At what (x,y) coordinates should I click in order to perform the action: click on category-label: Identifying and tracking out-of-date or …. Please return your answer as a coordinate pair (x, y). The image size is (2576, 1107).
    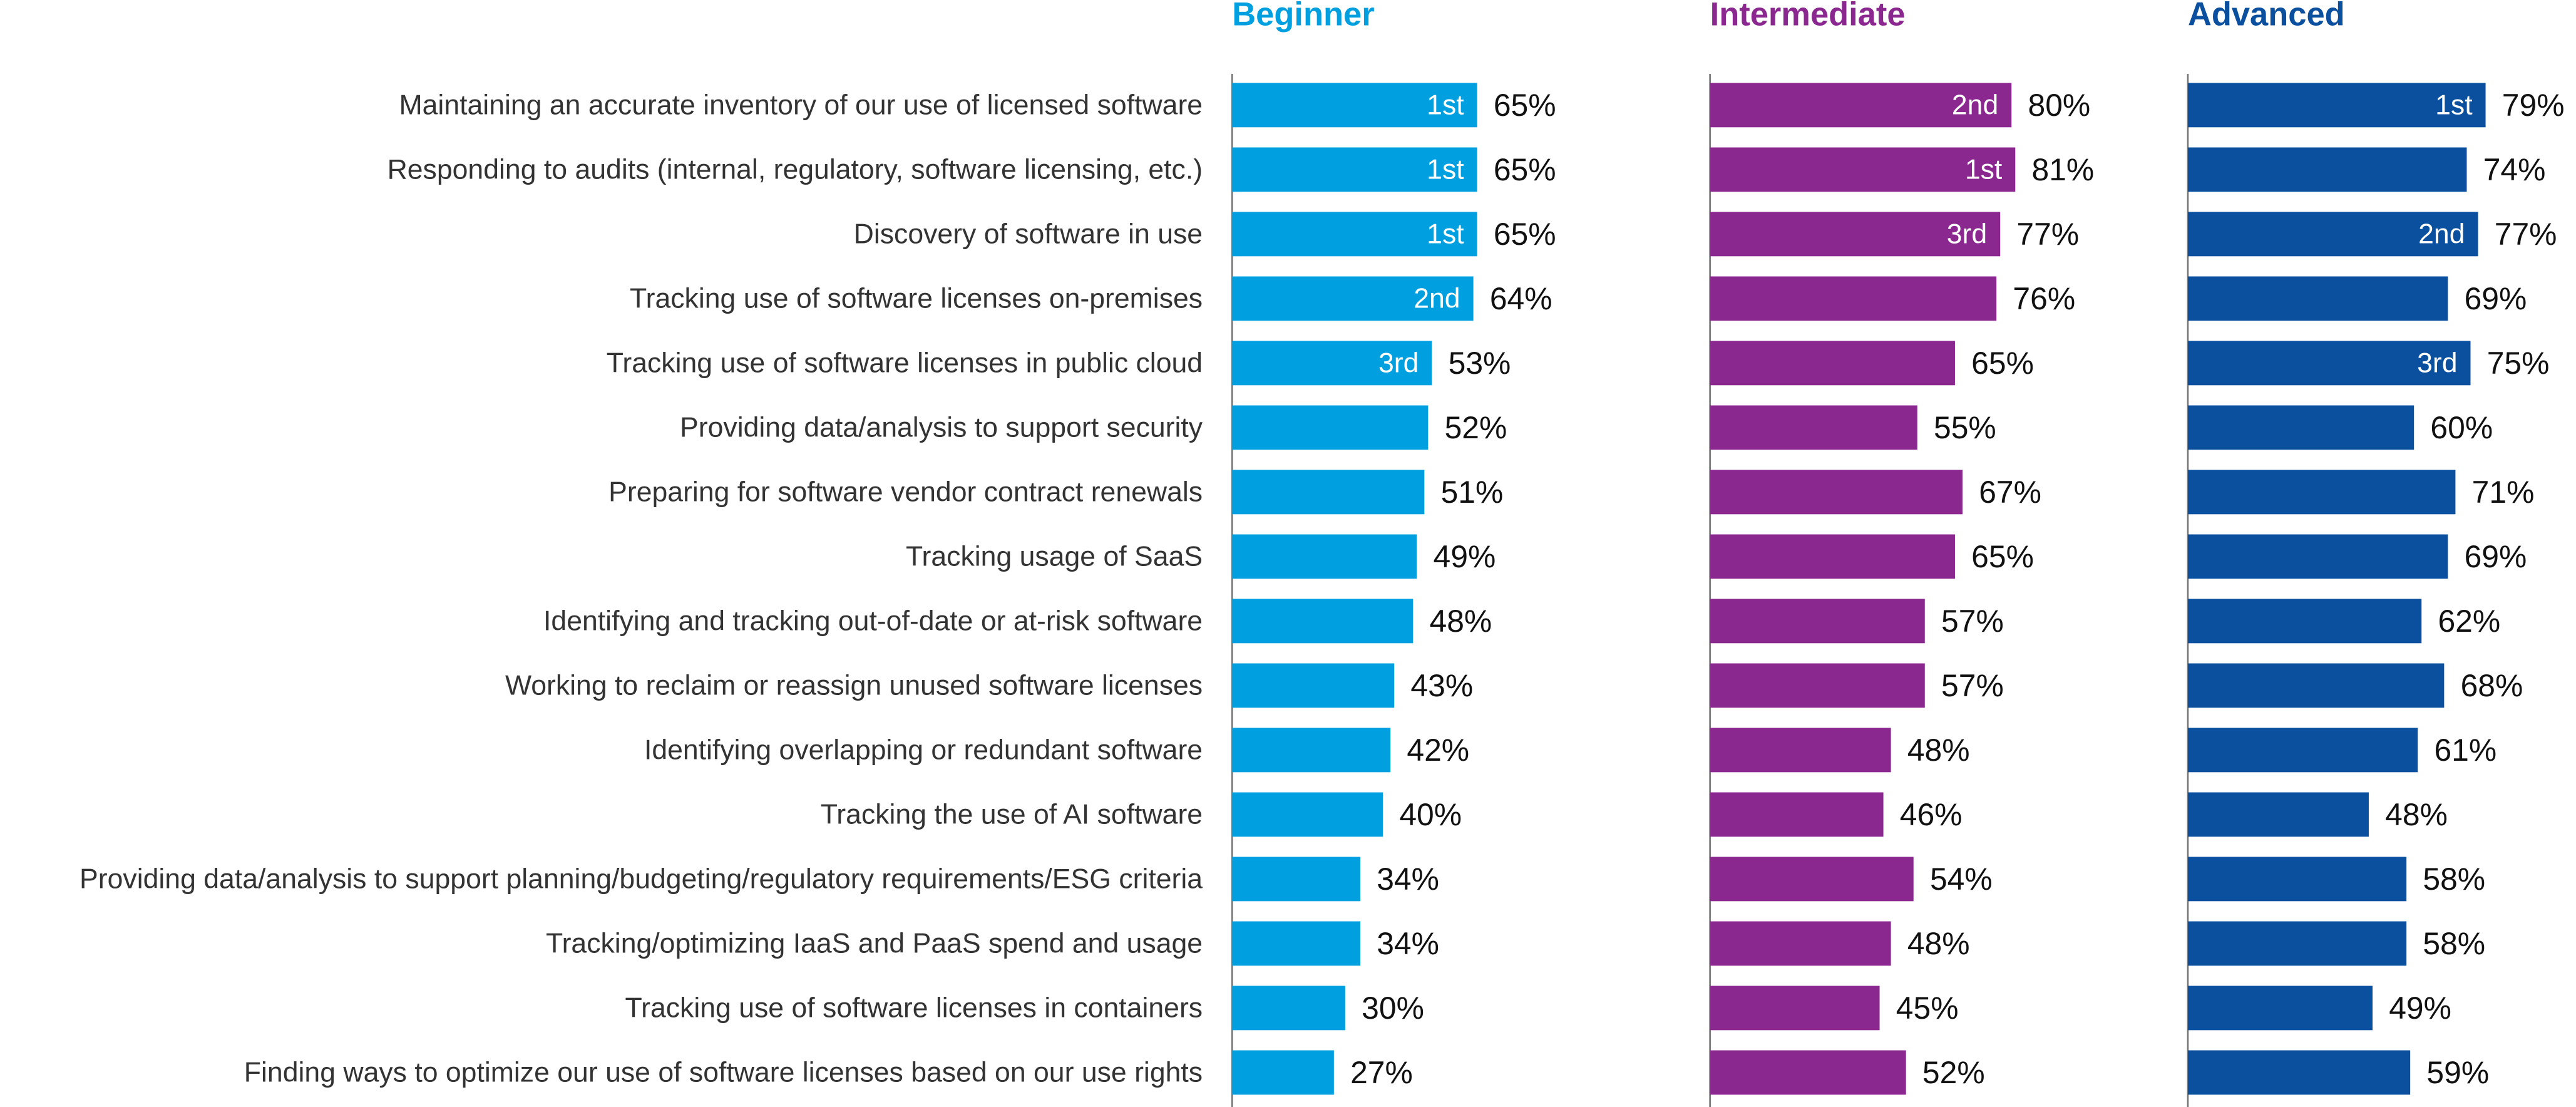
    Looking at the image, I should click on (873, 620).